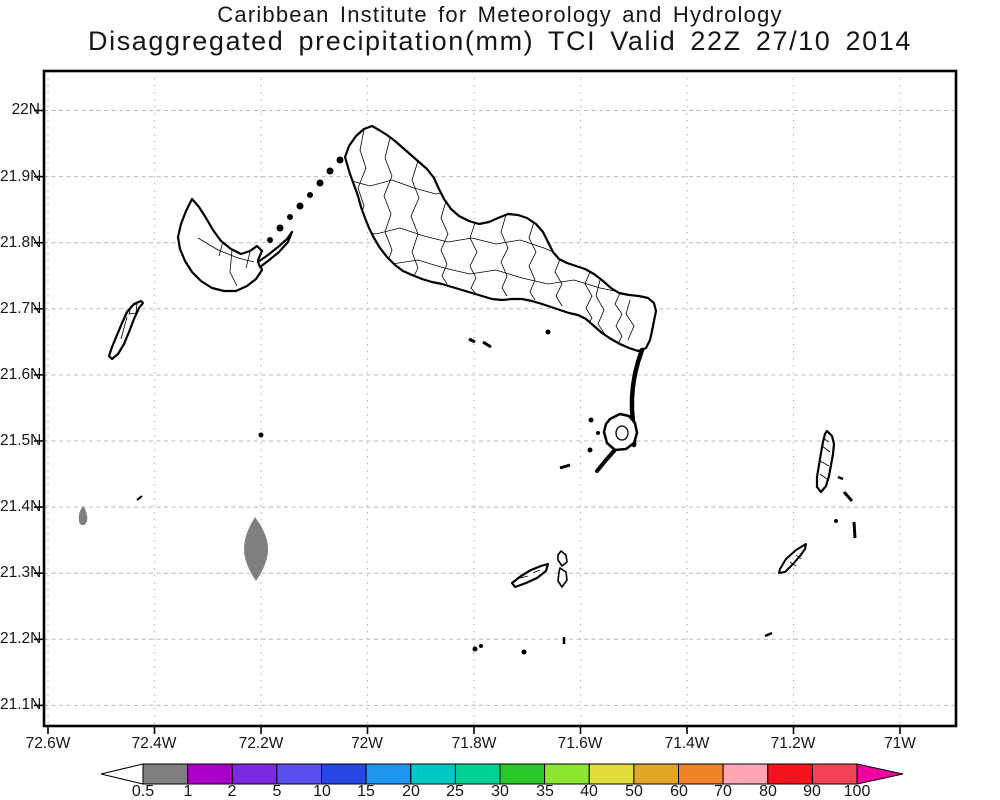  Describe the element at coordinates (21, 374) in the screenshot. I see `lat-axis-label: 21.6N` at that location.